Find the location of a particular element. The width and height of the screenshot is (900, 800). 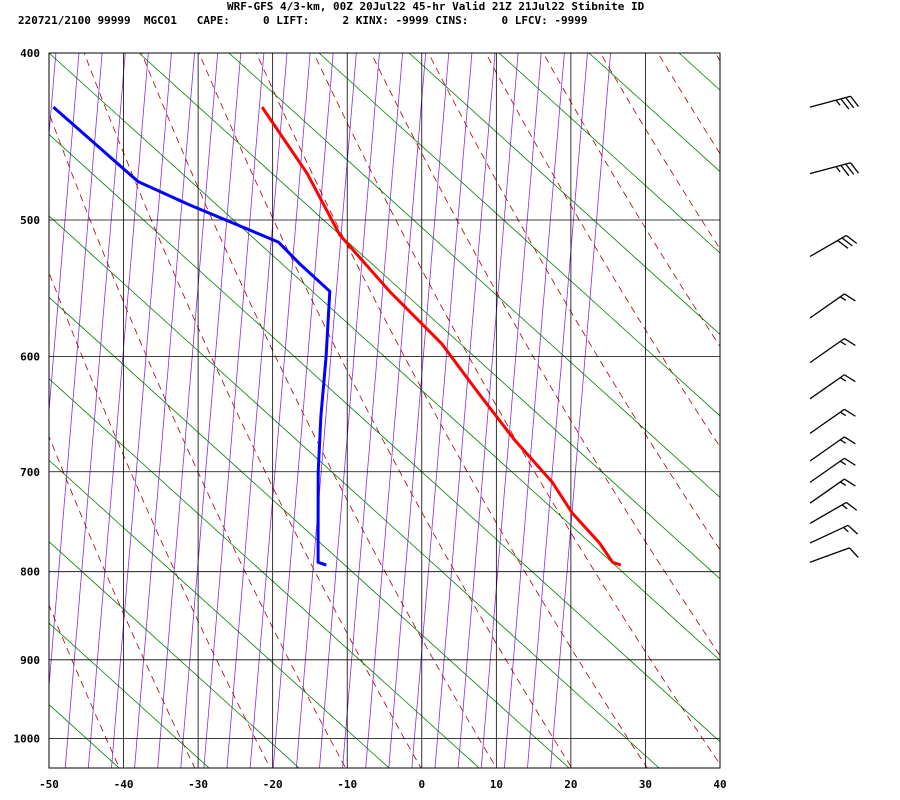

x-tick-label: -20 is located at coordinates (273, 784).